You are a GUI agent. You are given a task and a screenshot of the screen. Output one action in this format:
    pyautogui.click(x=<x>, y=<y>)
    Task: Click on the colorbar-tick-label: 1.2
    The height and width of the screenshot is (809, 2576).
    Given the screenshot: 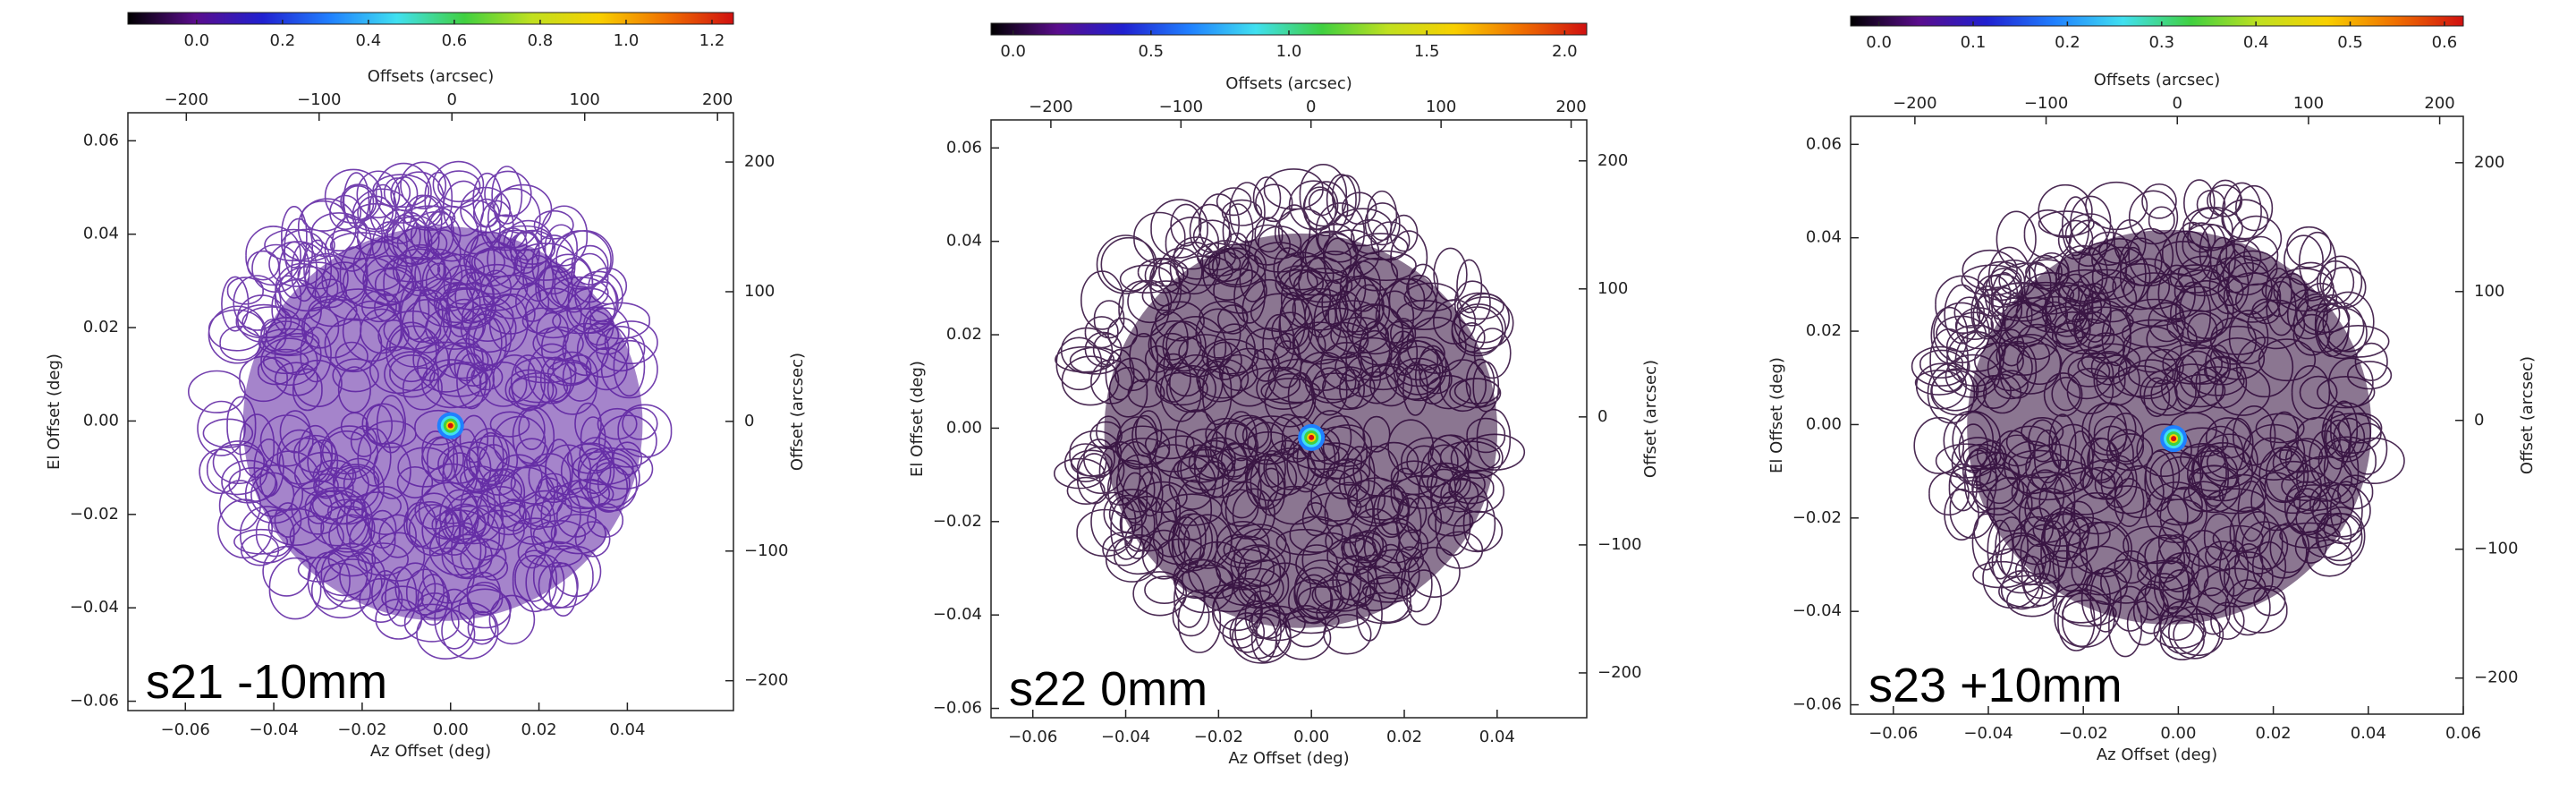 What is the action you would take?
    pyautogui.click(x=712, y=40)
    